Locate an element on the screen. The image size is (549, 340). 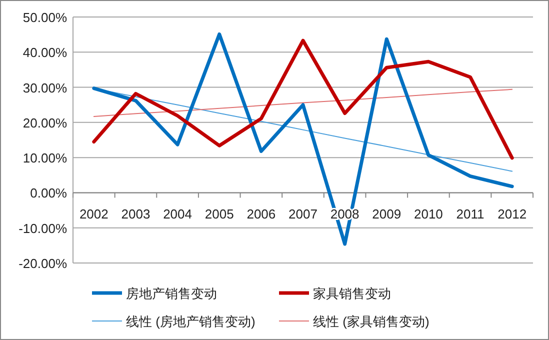
y-tick-label: 50.00% is located at coordinates (45, 17).